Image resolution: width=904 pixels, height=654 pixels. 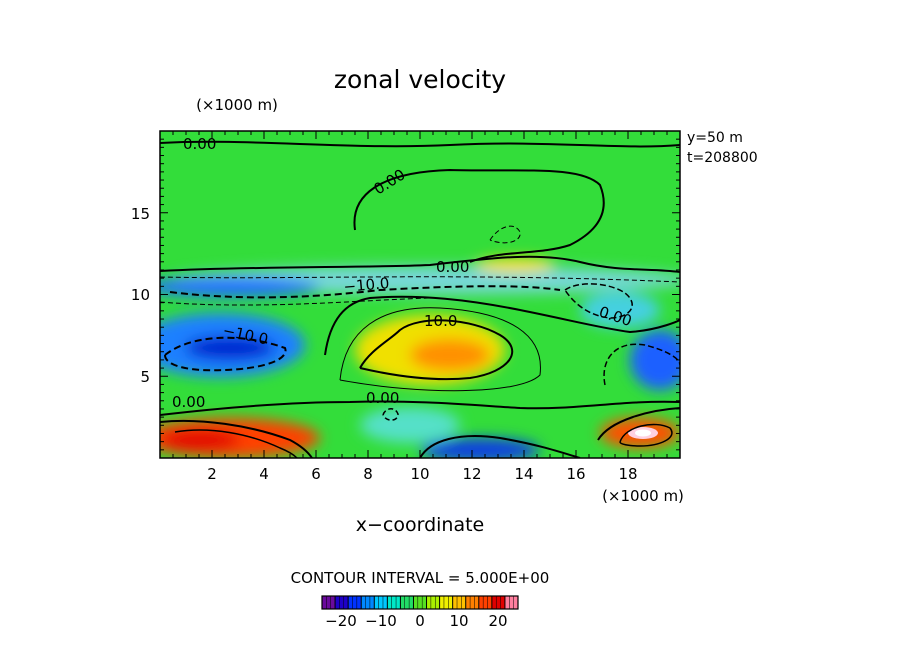 I want to click on colorbar-tick-label: 20, so click(x=497, y=621).